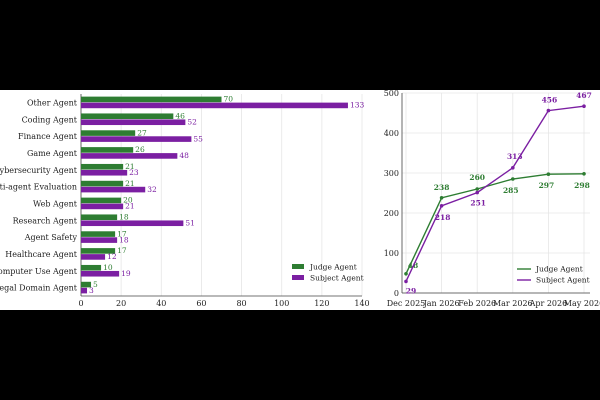 Image resolution: width=600 pixels, height=400 pixels. I want to click on category-label: Other Agent, so click(52, 102).